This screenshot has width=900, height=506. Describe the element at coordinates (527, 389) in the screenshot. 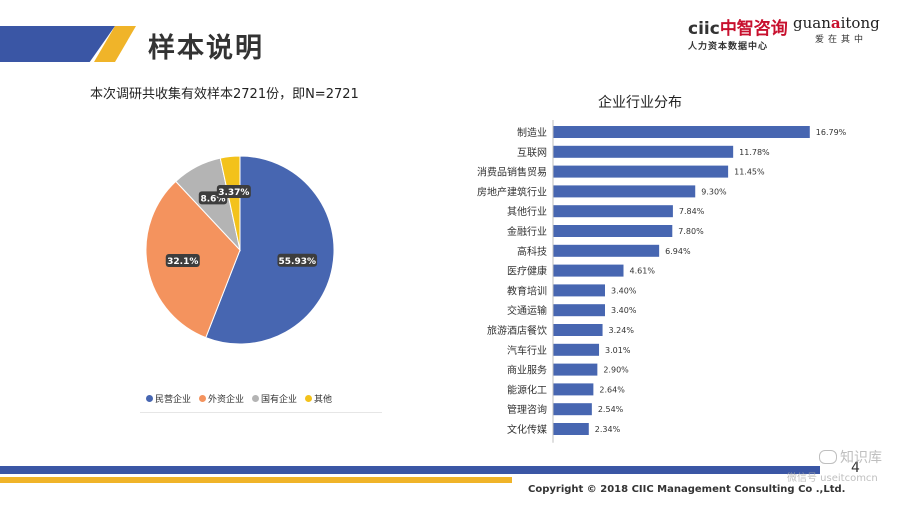

I see `bar-category-label: 能源化工` at that location.